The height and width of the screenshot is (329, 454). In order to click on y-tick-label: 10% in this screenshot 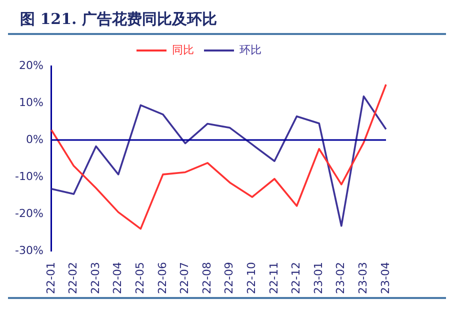, I will do `click(31, 102)`.